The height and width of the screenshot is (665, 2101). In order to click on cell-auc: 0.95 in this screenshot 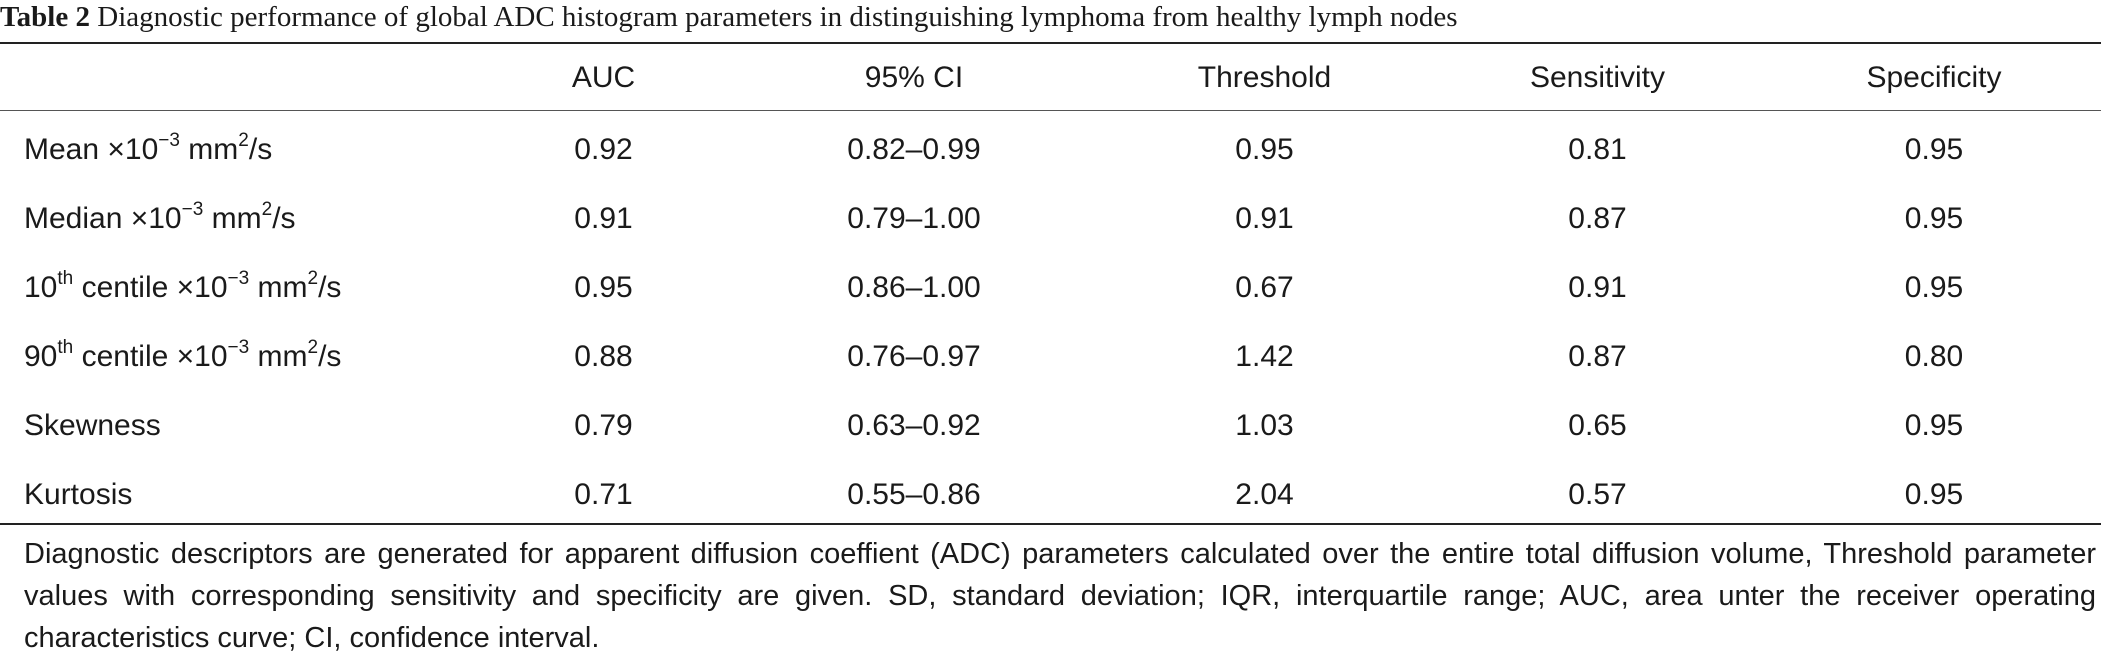, I will do `click(603, 287)`.